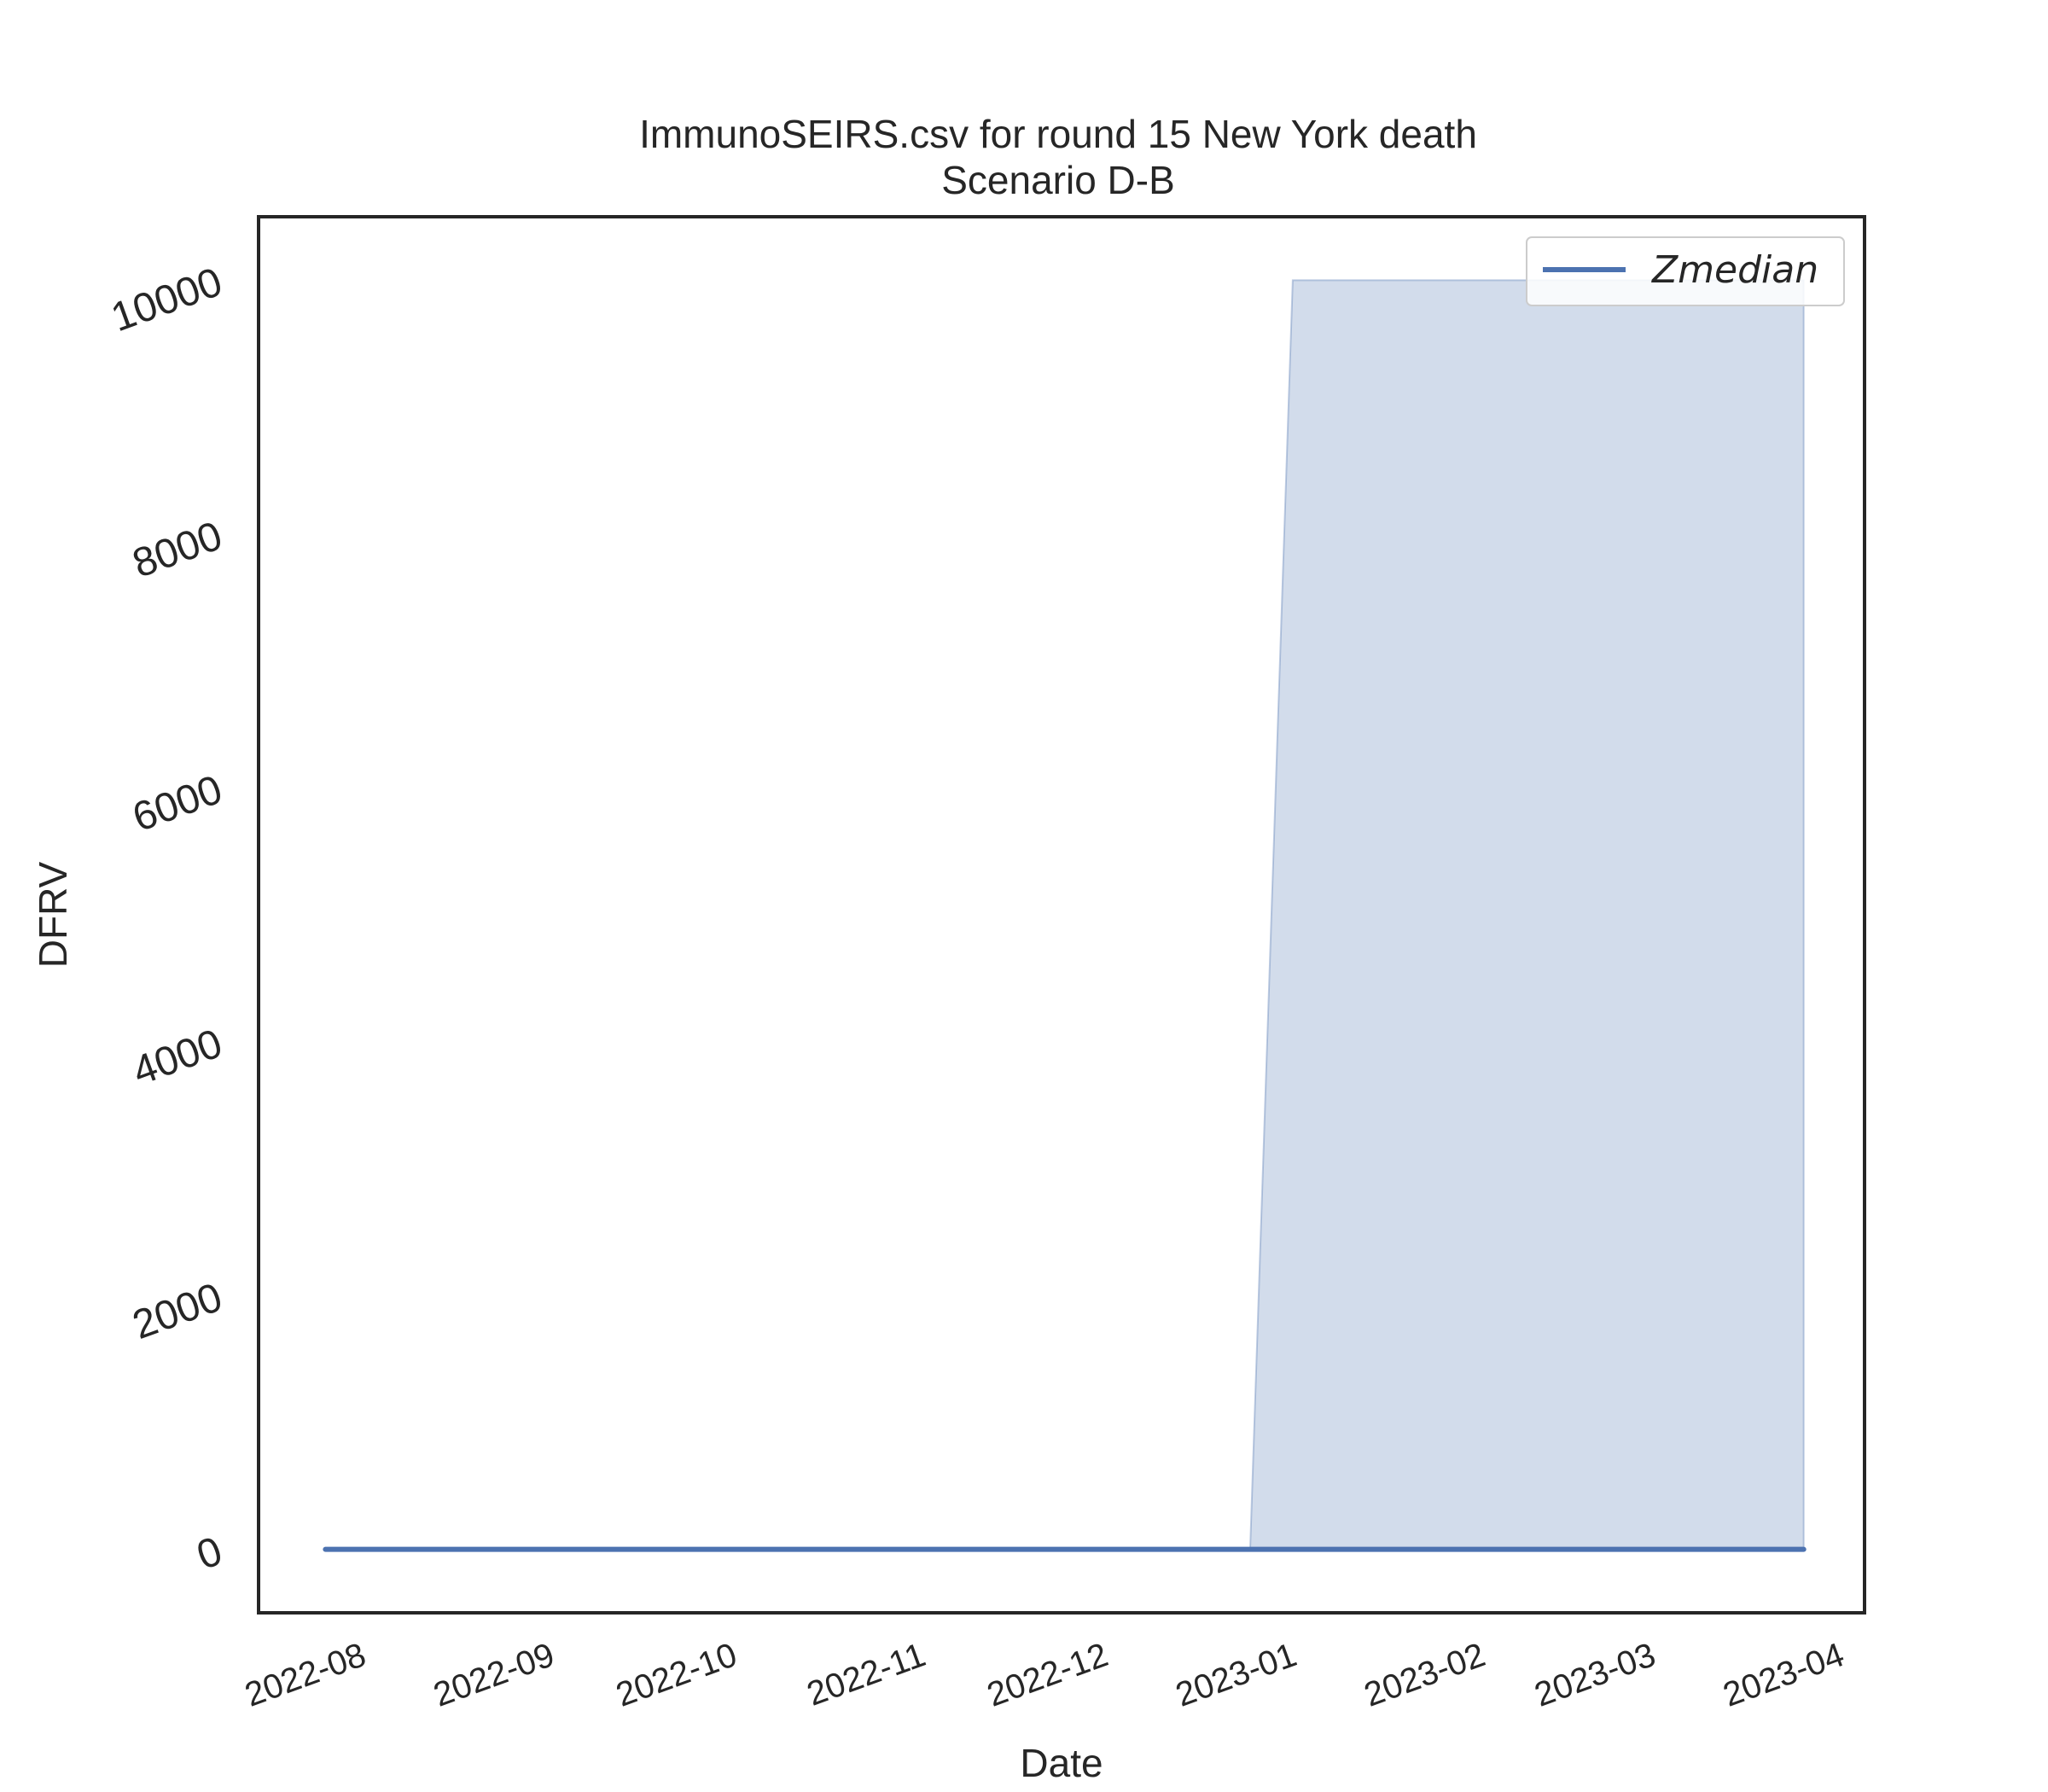  I want to click on x-tick-label: 2023-02, so click(1424, 1675).